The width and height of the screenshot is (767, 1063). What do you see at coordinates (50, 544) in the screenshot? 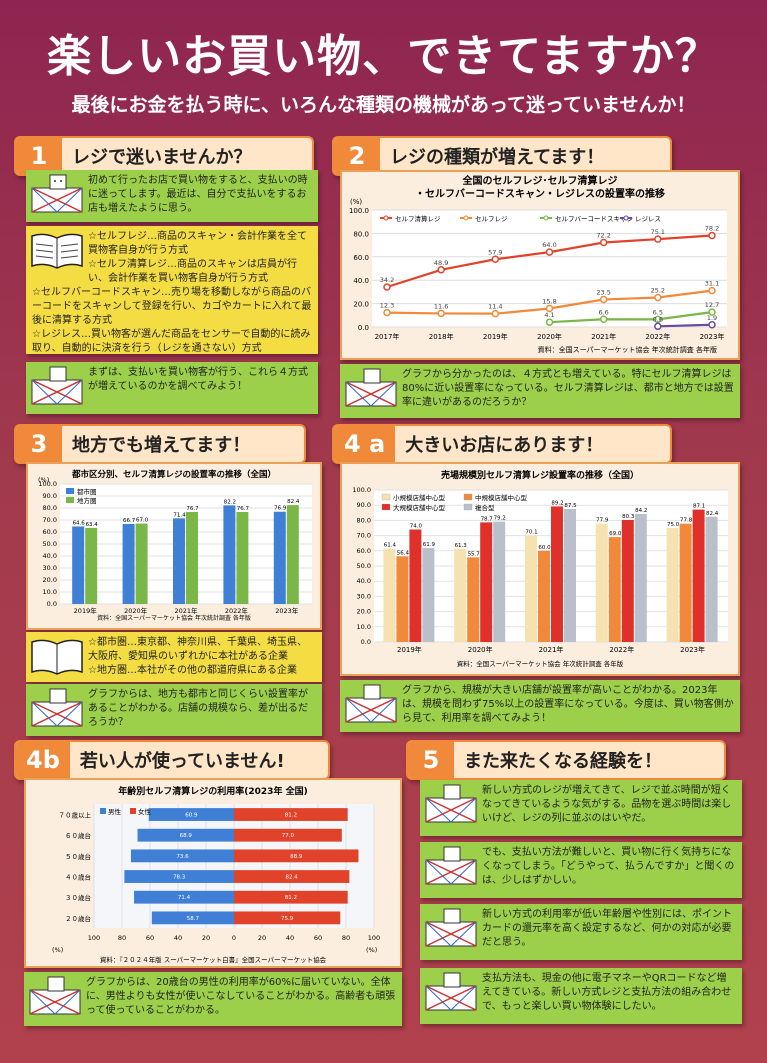
I see `y-tick-label: 50.0` at bounding box center [50, 544].